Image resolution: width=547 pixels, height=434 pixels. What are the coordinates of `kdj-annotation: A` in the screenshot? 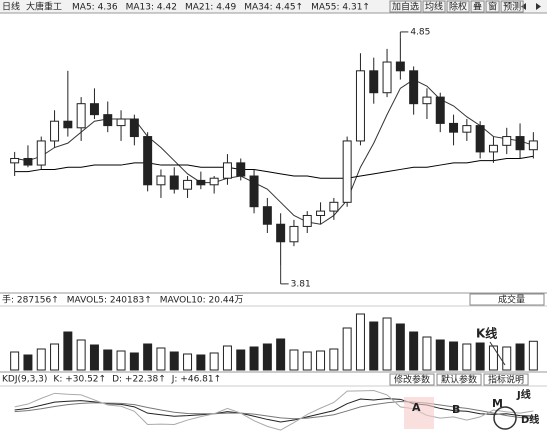 It's located at (416, 407).